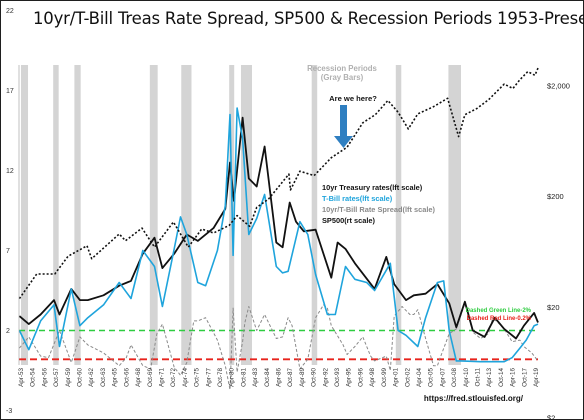  I want to click on down-arrow-shaft, so click(343, 121).